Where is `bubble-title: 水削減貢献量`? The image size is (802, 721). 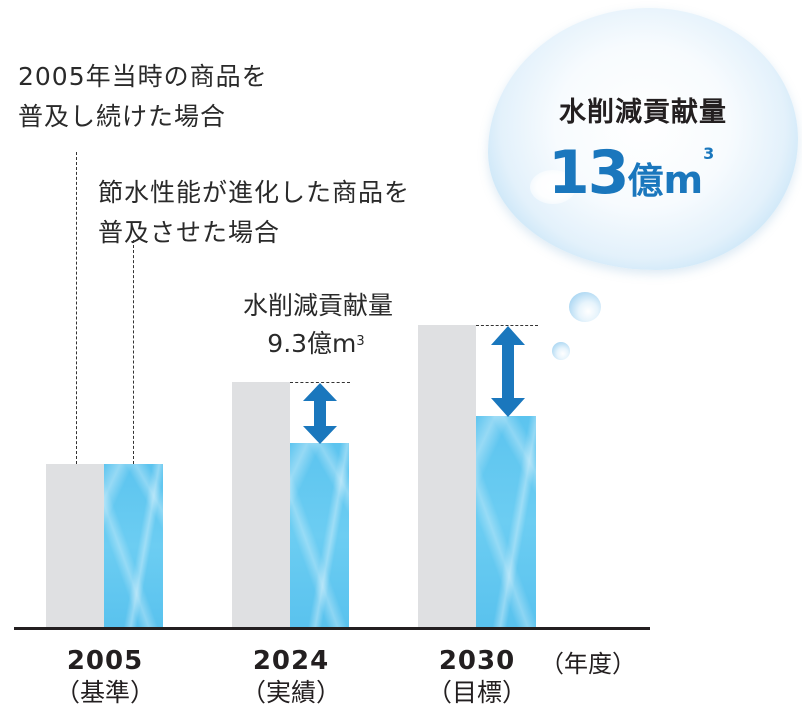
bubble-title: 水削減貢献量 is located at coordinates (643, 112).